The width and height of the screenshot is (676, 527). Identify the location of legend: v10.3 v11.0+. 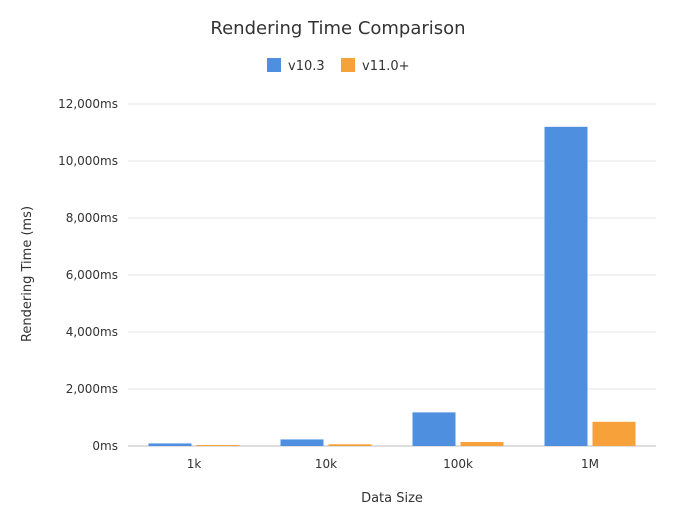
(338, 66).